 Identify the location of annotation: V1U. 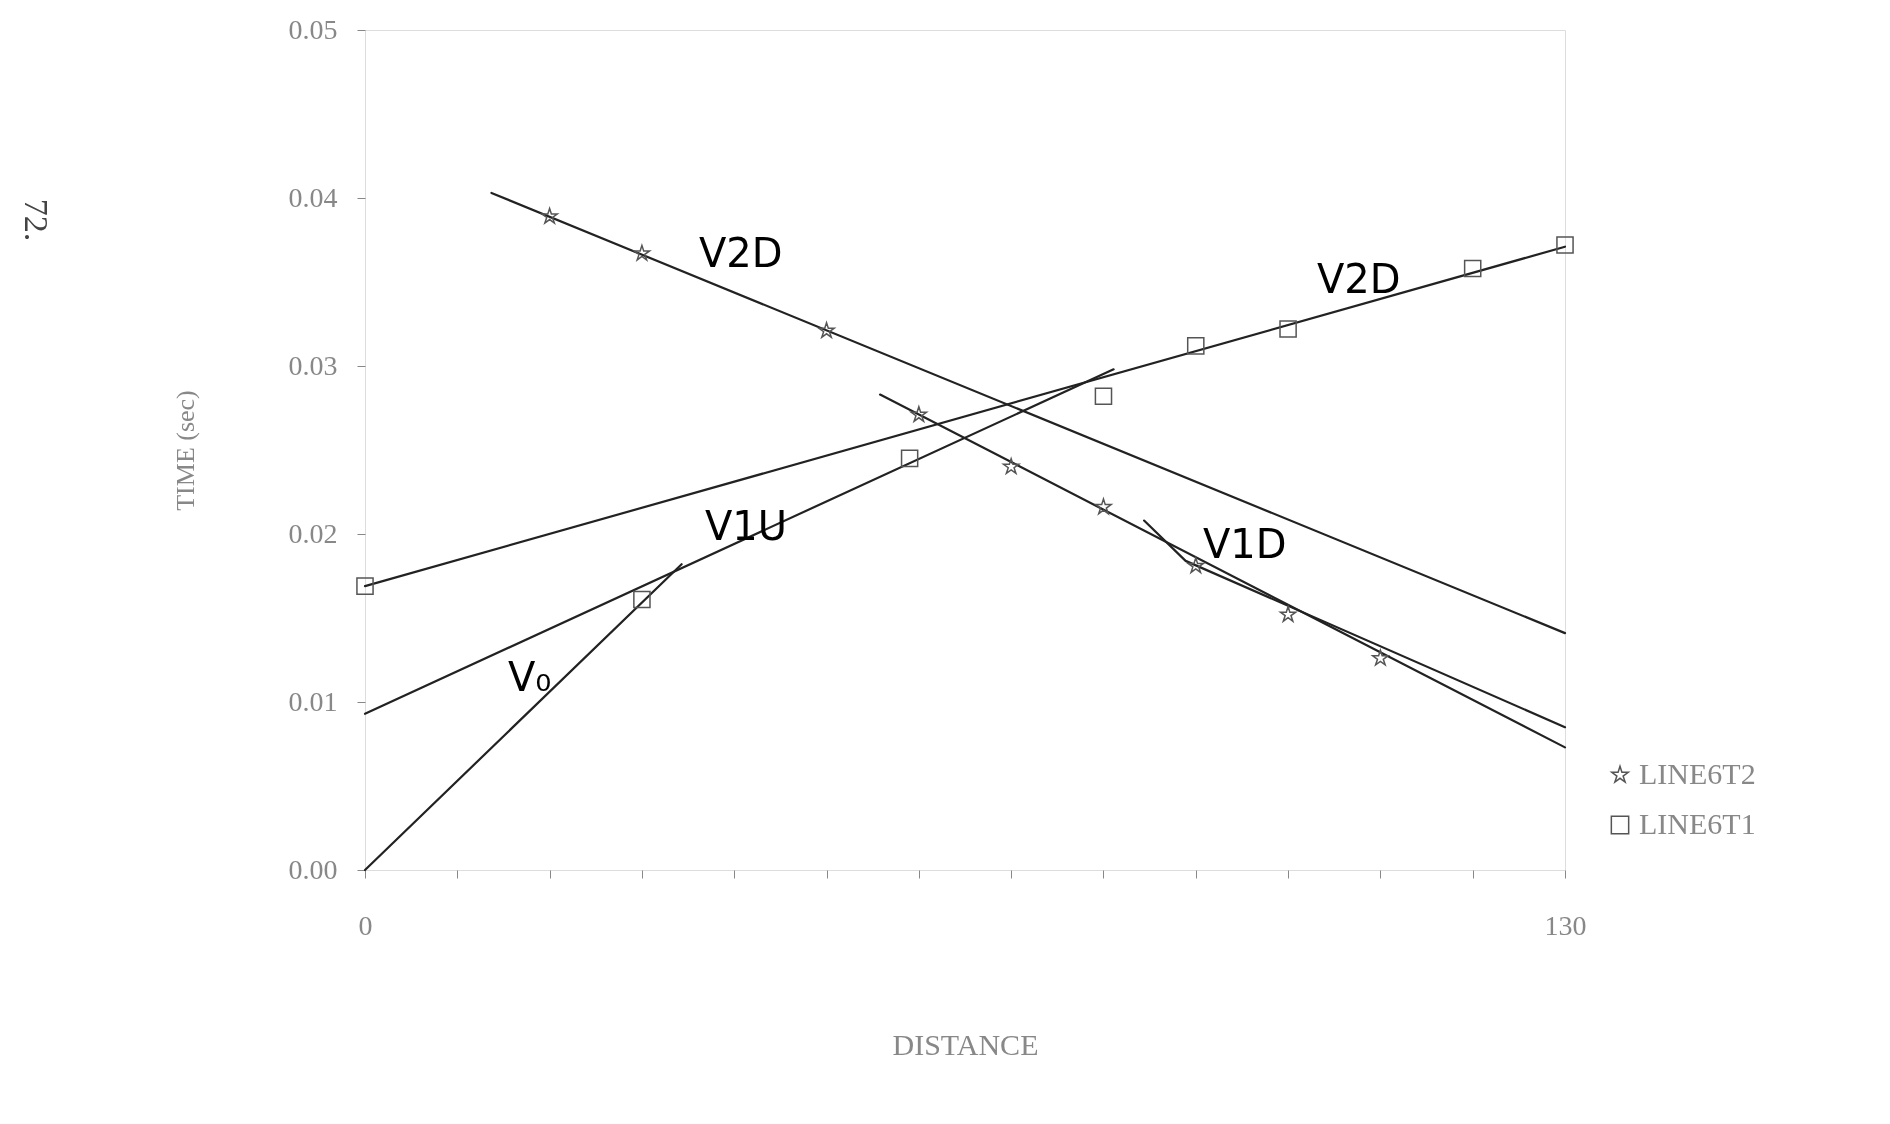
(746, 526).